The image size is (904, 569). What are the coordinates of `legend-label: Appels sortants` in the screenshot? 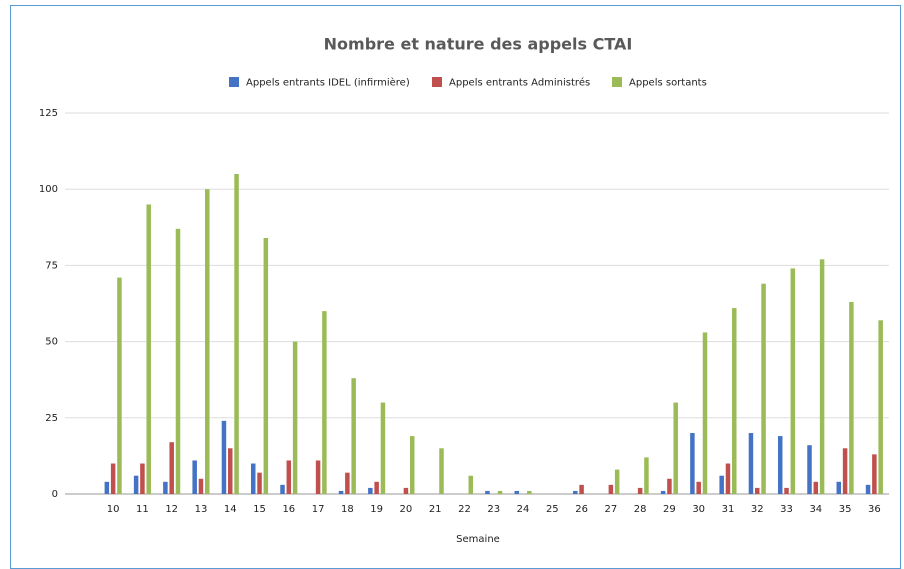 It's located at (668, 83).